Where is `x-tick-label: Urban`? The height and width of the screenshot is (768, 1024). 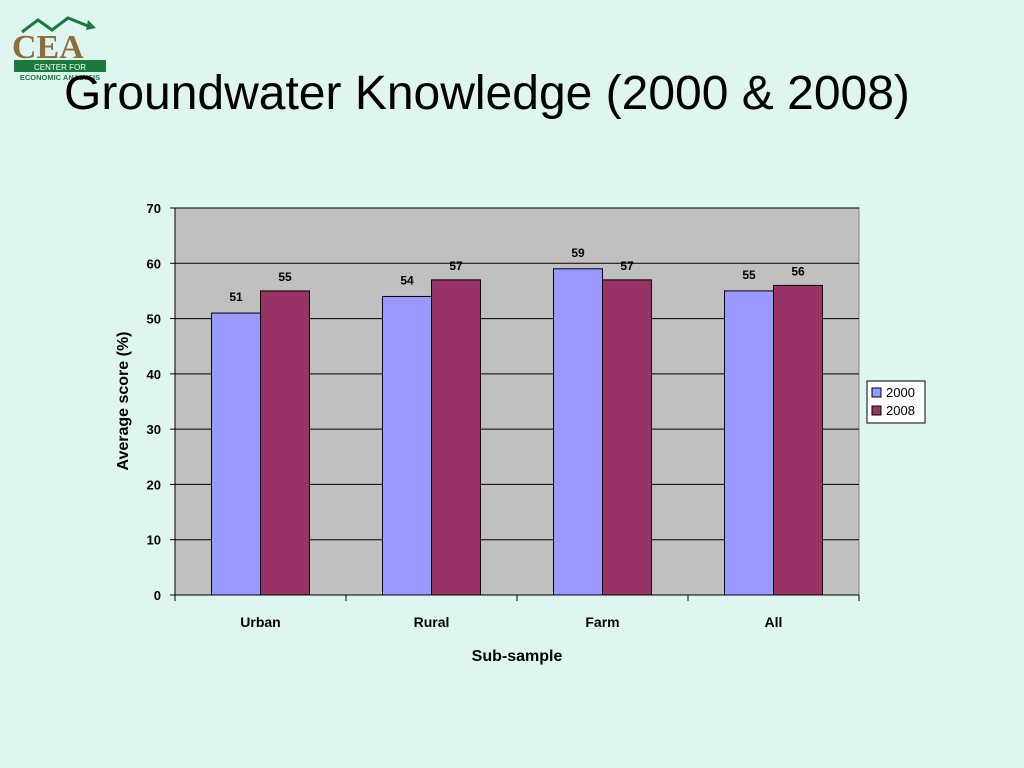 x-tick-label: Urban is located at coordinates (260, 622).